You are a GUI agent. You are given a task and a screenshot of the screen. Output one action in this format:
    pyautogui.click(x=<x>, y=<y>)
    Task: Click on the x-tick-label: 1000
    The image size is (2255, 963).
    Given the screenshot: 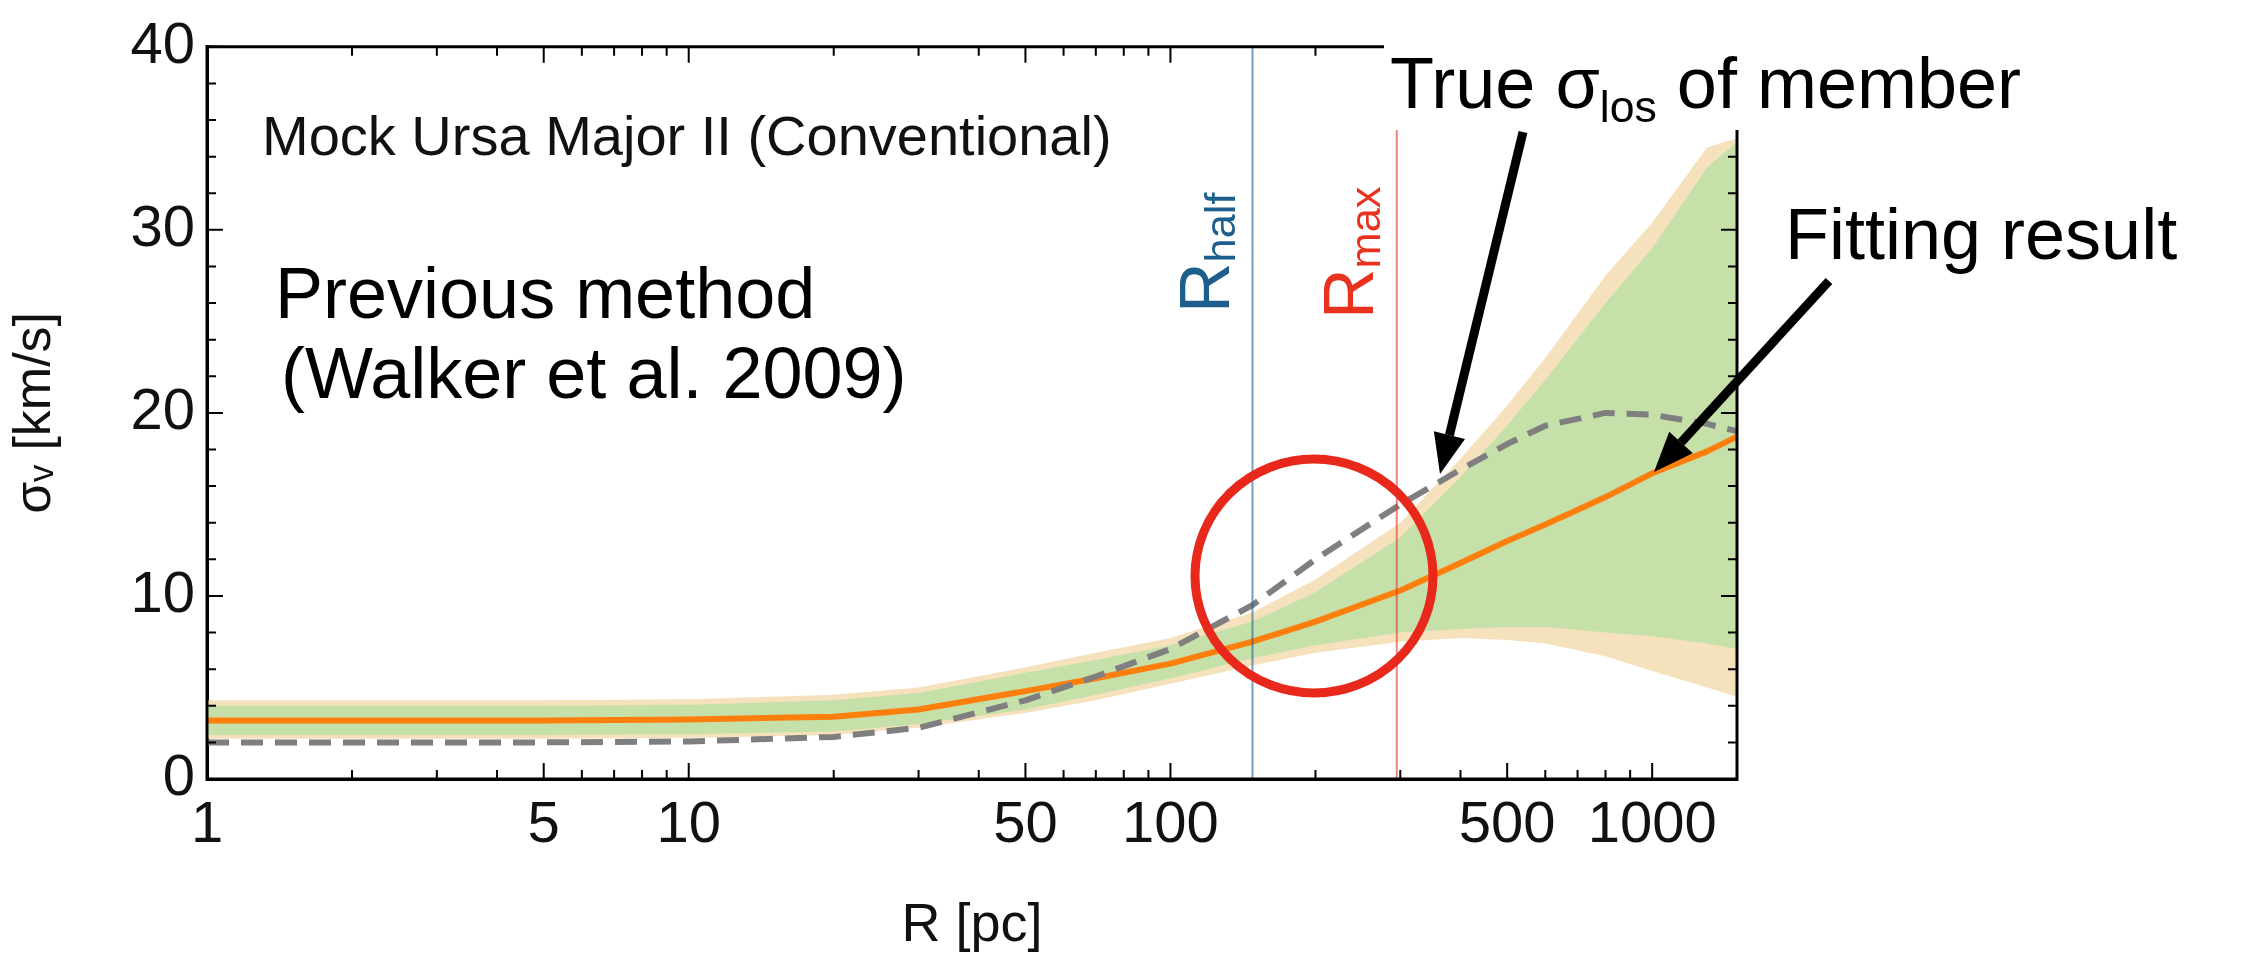 What is the action you would take?
    pyautogui.click(x=1652, y=821)
    